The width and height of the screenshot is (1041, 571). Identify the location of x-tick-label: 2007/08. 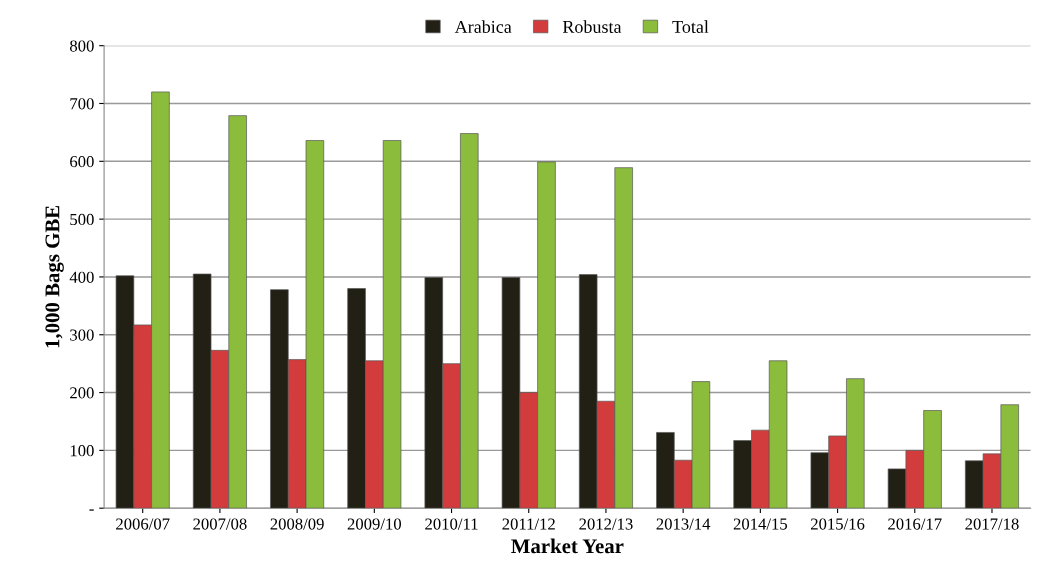
(220, 524).